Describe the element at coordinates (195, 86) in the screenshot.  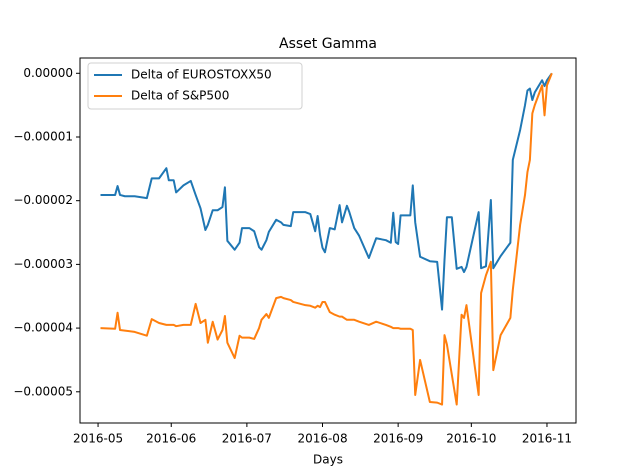
I see `legend-box` at that location.